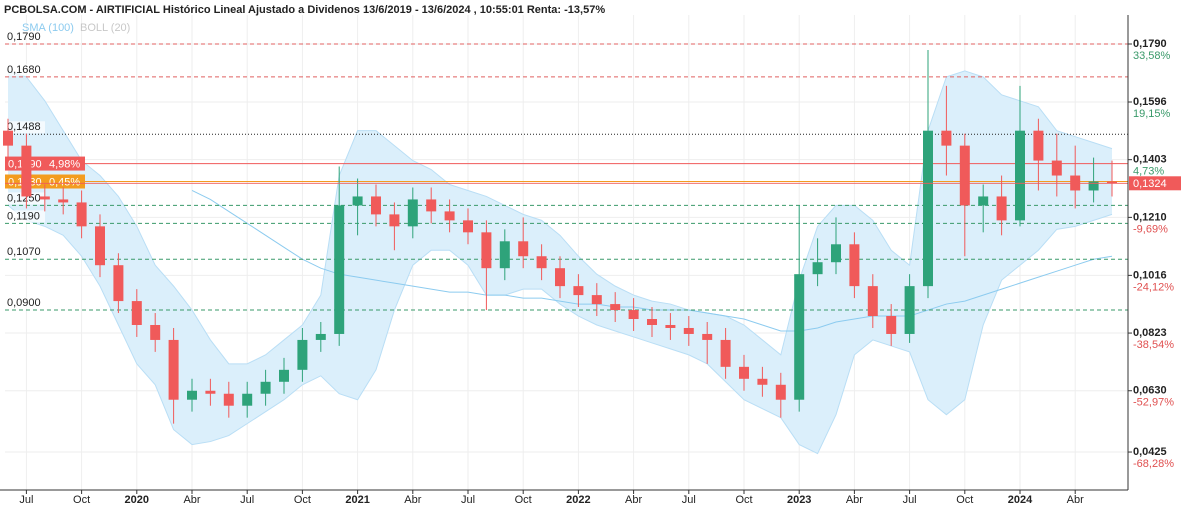  Describe the element at coordinates (1150, 333) in the screenshot. I see `y-tick-label: 0,0823` at that location.